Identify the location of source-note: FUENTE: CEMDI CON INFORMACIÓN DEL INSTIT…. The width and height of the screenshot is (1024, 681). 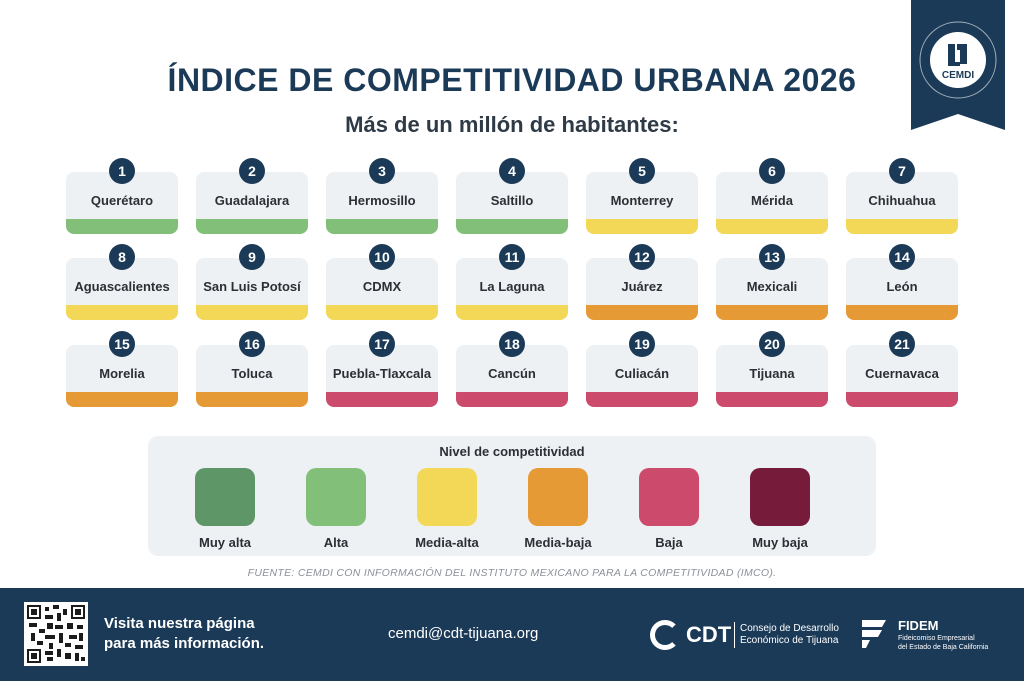
(512, 573).